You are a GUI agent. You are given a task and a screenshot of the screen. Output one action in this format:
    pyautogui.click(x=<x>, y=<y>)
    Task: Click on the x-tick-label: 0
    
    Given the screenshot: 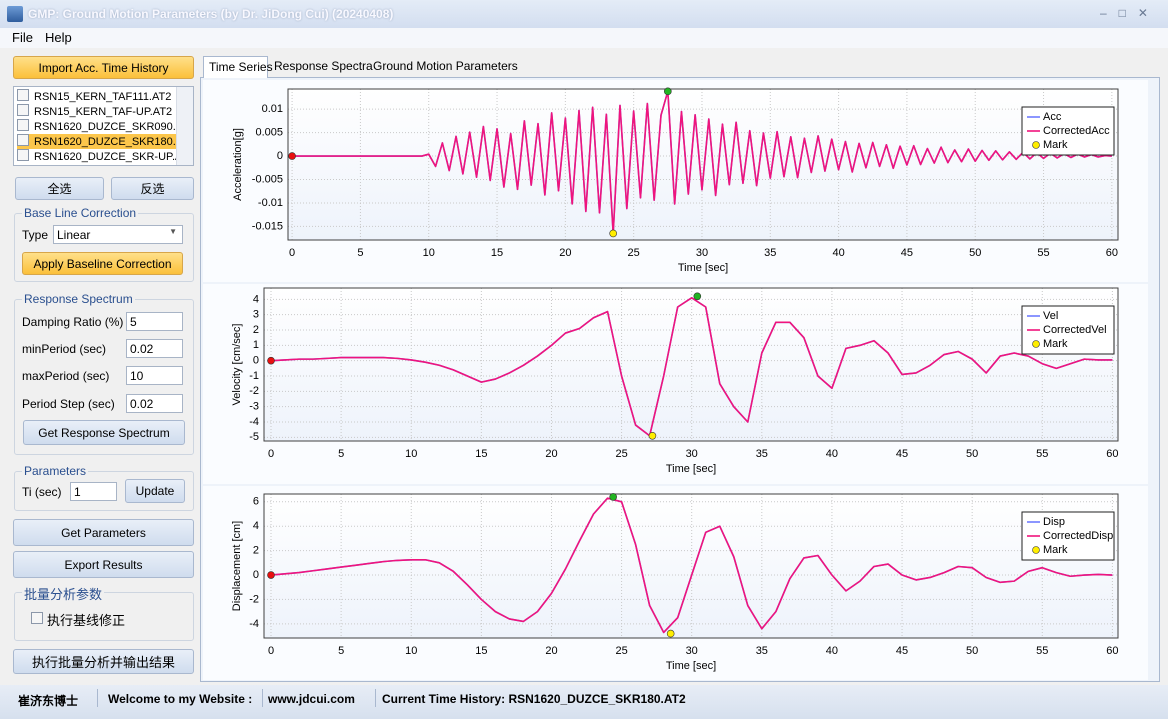 What is the action you would take?
    pyautogui.click(x=292, y=253)
    